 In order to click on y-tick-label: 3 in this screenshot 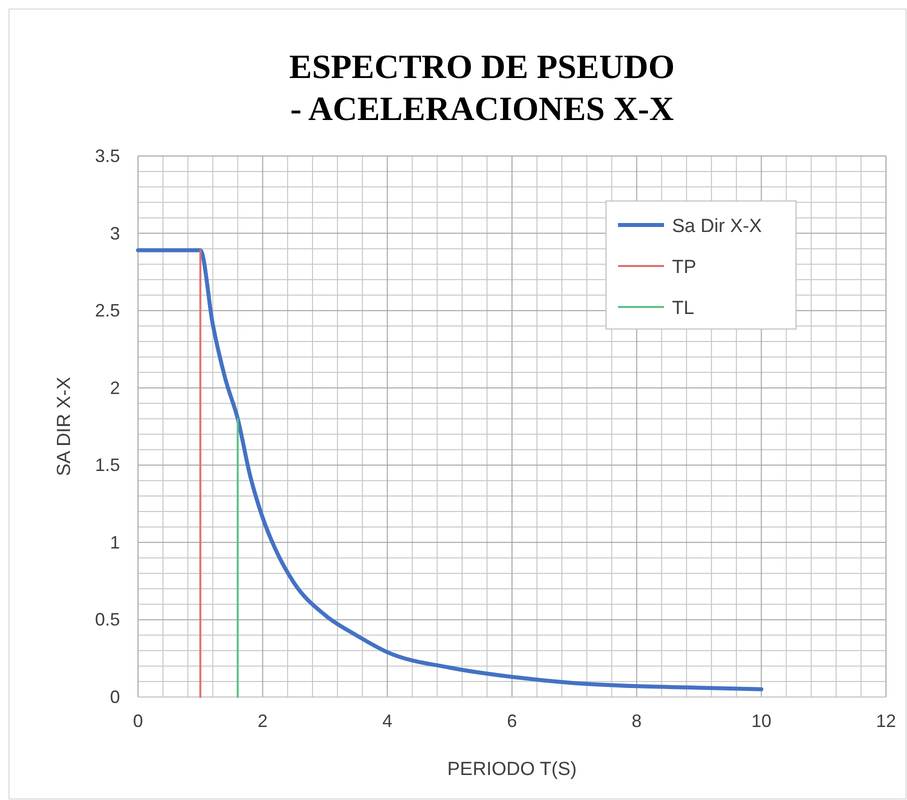, I will do `click(115, 233)`.